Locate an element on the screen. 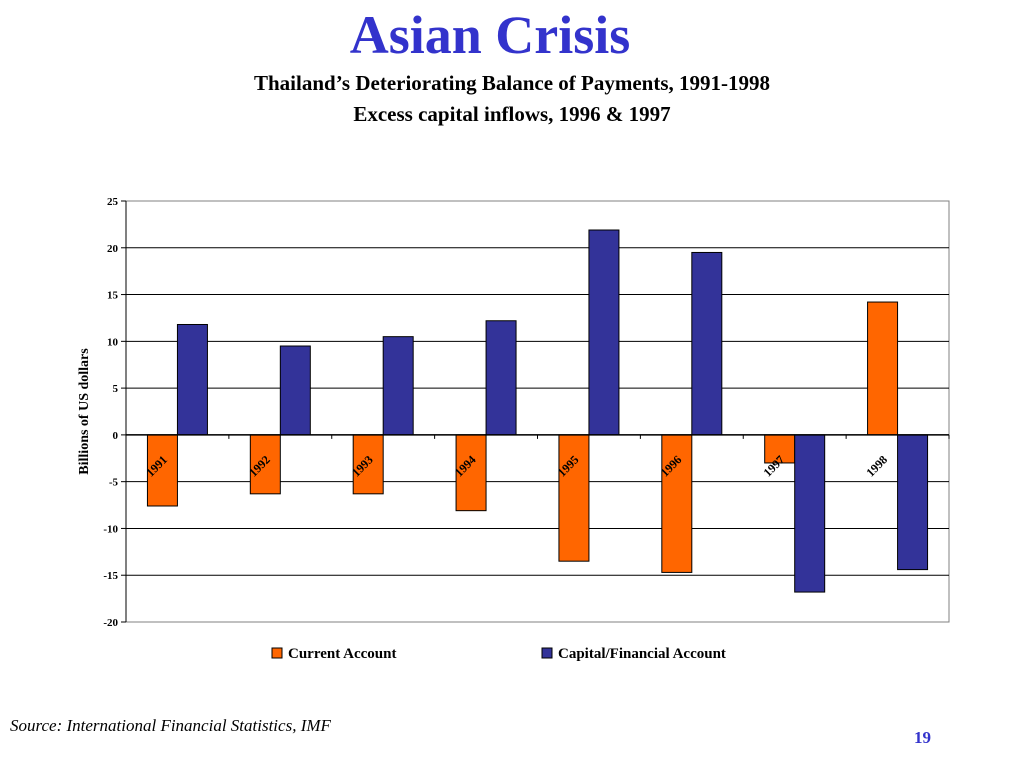 The image size is (1024, 768). bar-capital-financial-account-1995 is located at coordinates (604, 332).